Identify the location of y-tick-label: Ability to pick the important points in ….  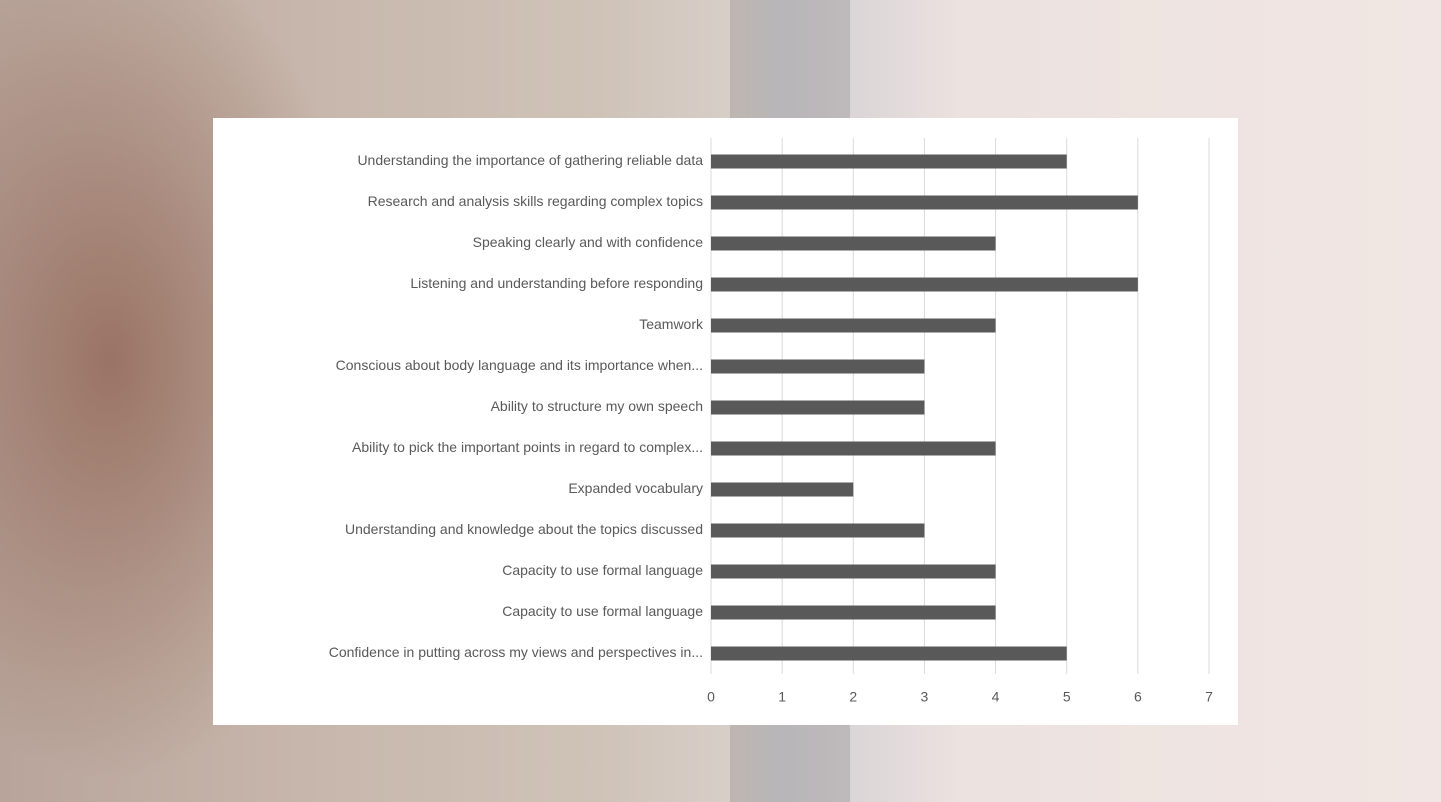
(527, 447).